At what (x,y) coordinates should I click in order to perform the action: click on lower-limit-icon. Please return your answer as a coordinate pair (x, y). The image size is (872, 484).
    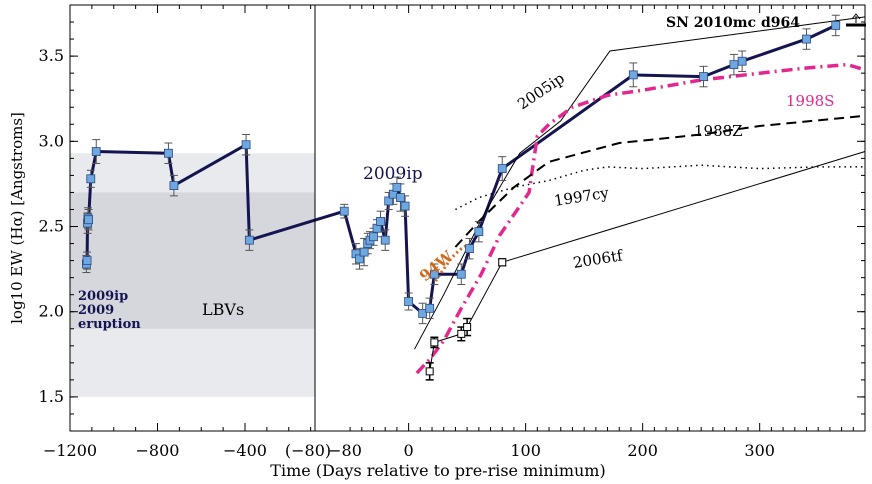
    Looking at the image, I should click on (856, 20).